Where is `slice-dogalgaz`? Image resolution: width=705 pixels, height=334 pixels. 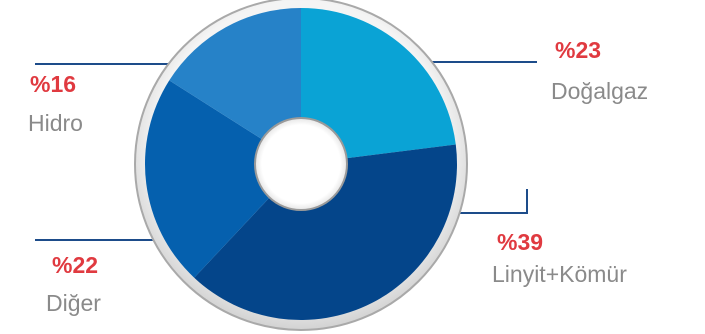
slice-dogalgaz is located at coordinates (378, 86).